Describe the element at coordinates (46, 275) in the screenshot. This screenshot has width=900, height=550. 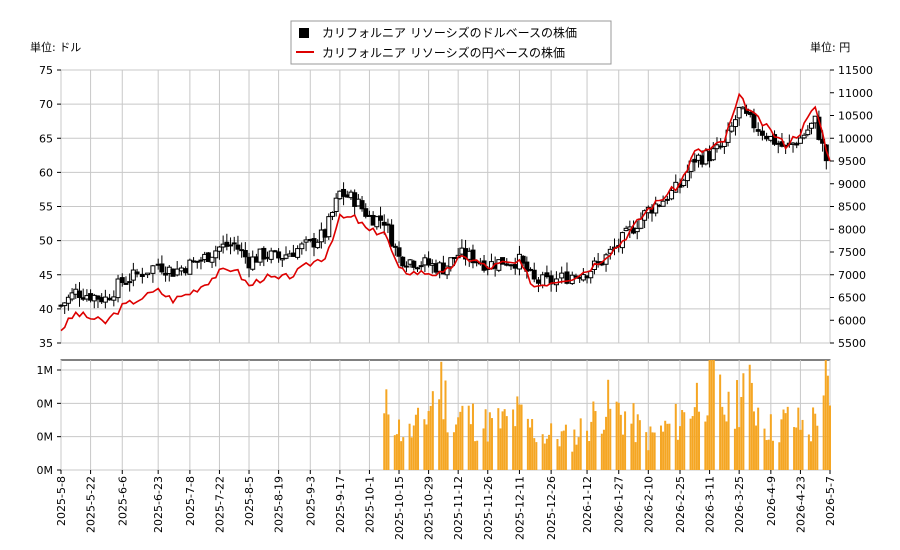
I see `y-tick-label-left: 45` at that location.